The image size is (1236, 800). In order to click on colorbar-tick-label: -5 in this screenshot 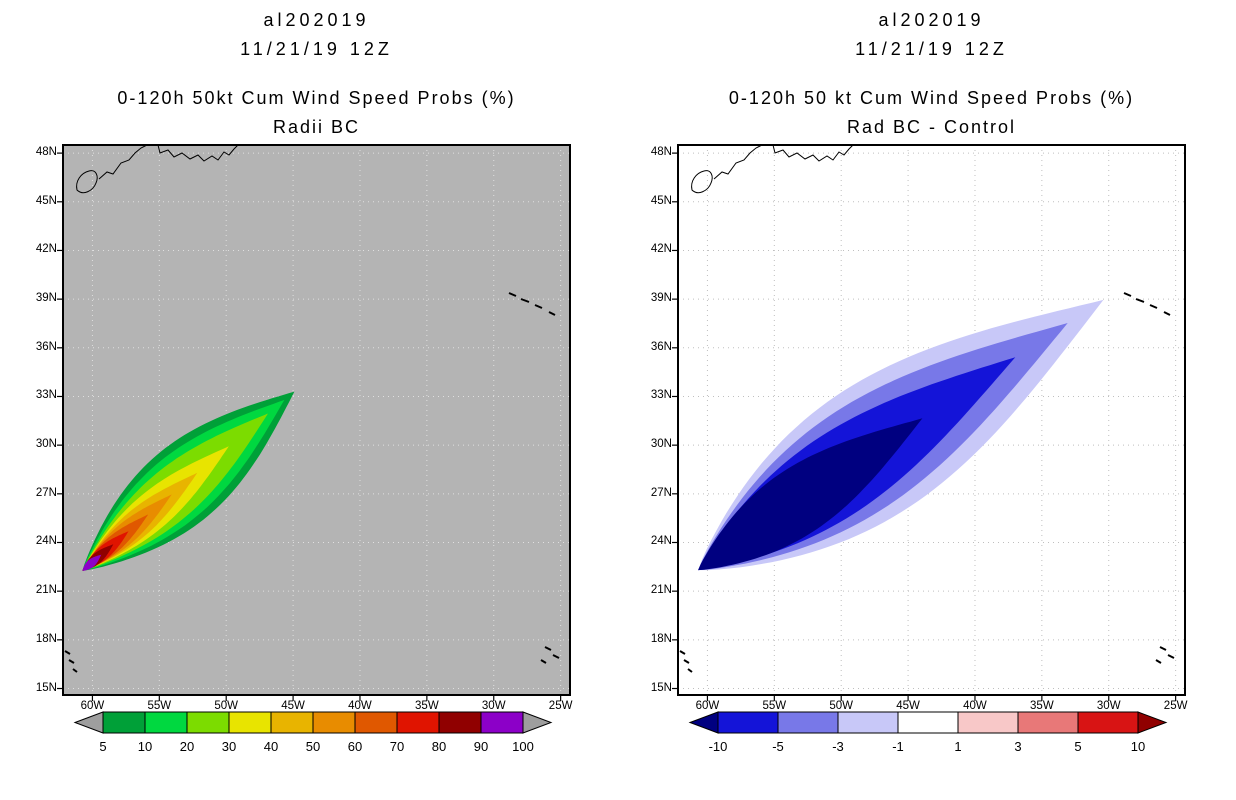, I will do `click(778, 746)`.